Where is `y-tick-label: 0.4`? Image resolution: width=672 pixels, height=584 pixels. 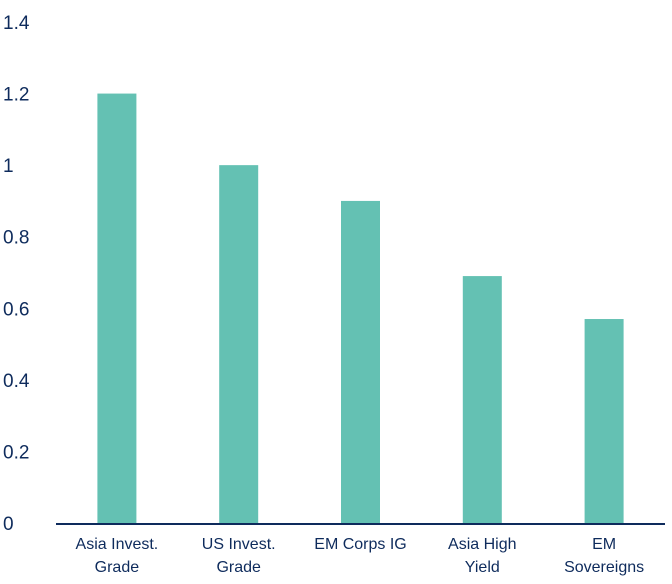
y-tick-label: 0.4 is located at coordinates (16, 381).